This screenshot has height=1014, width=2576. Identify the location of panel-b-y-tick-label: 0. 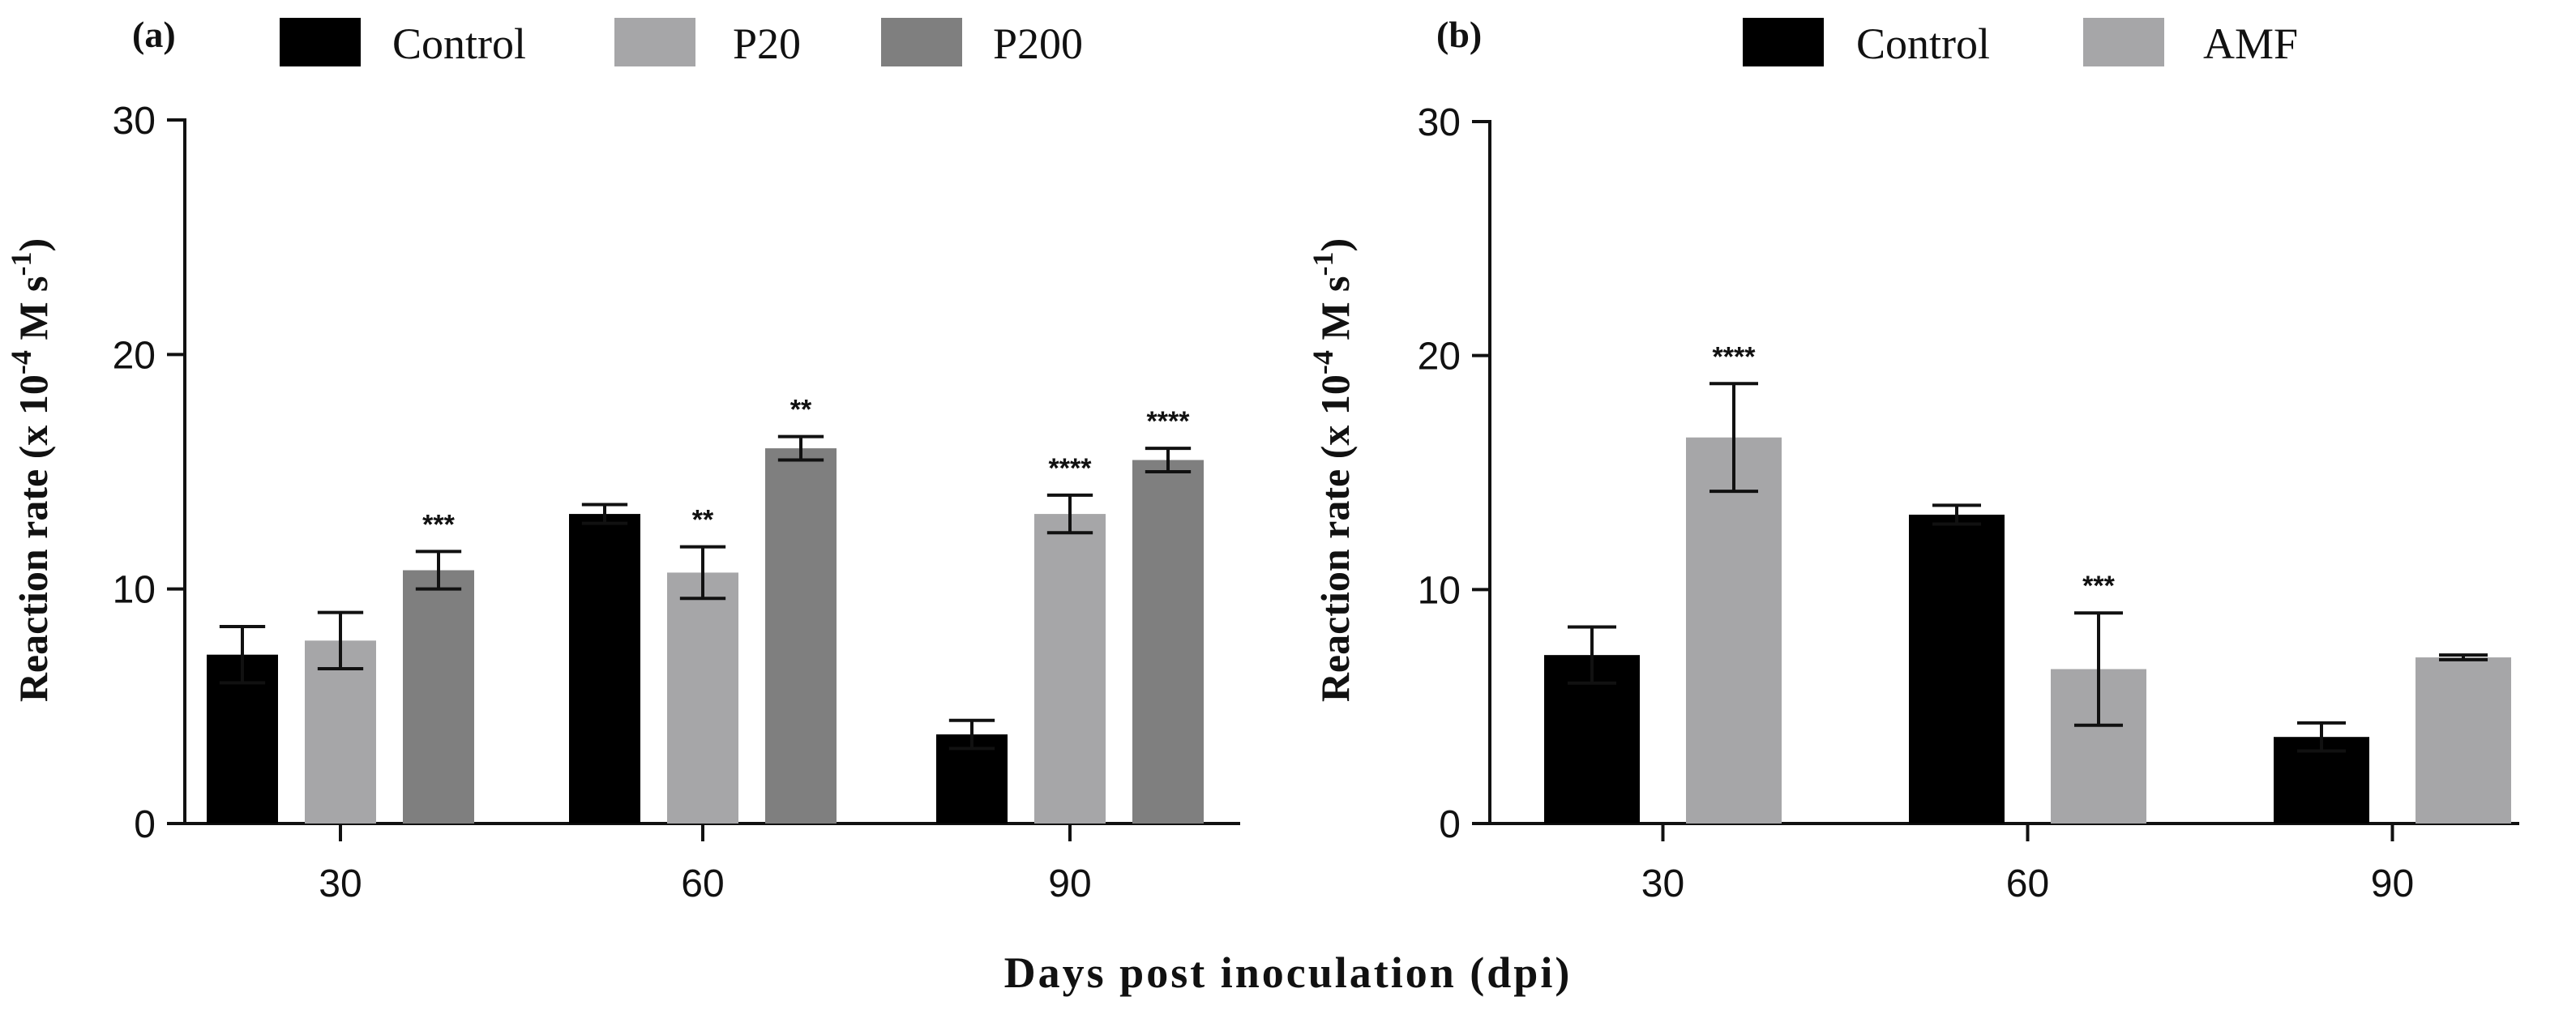
(1450, 824).